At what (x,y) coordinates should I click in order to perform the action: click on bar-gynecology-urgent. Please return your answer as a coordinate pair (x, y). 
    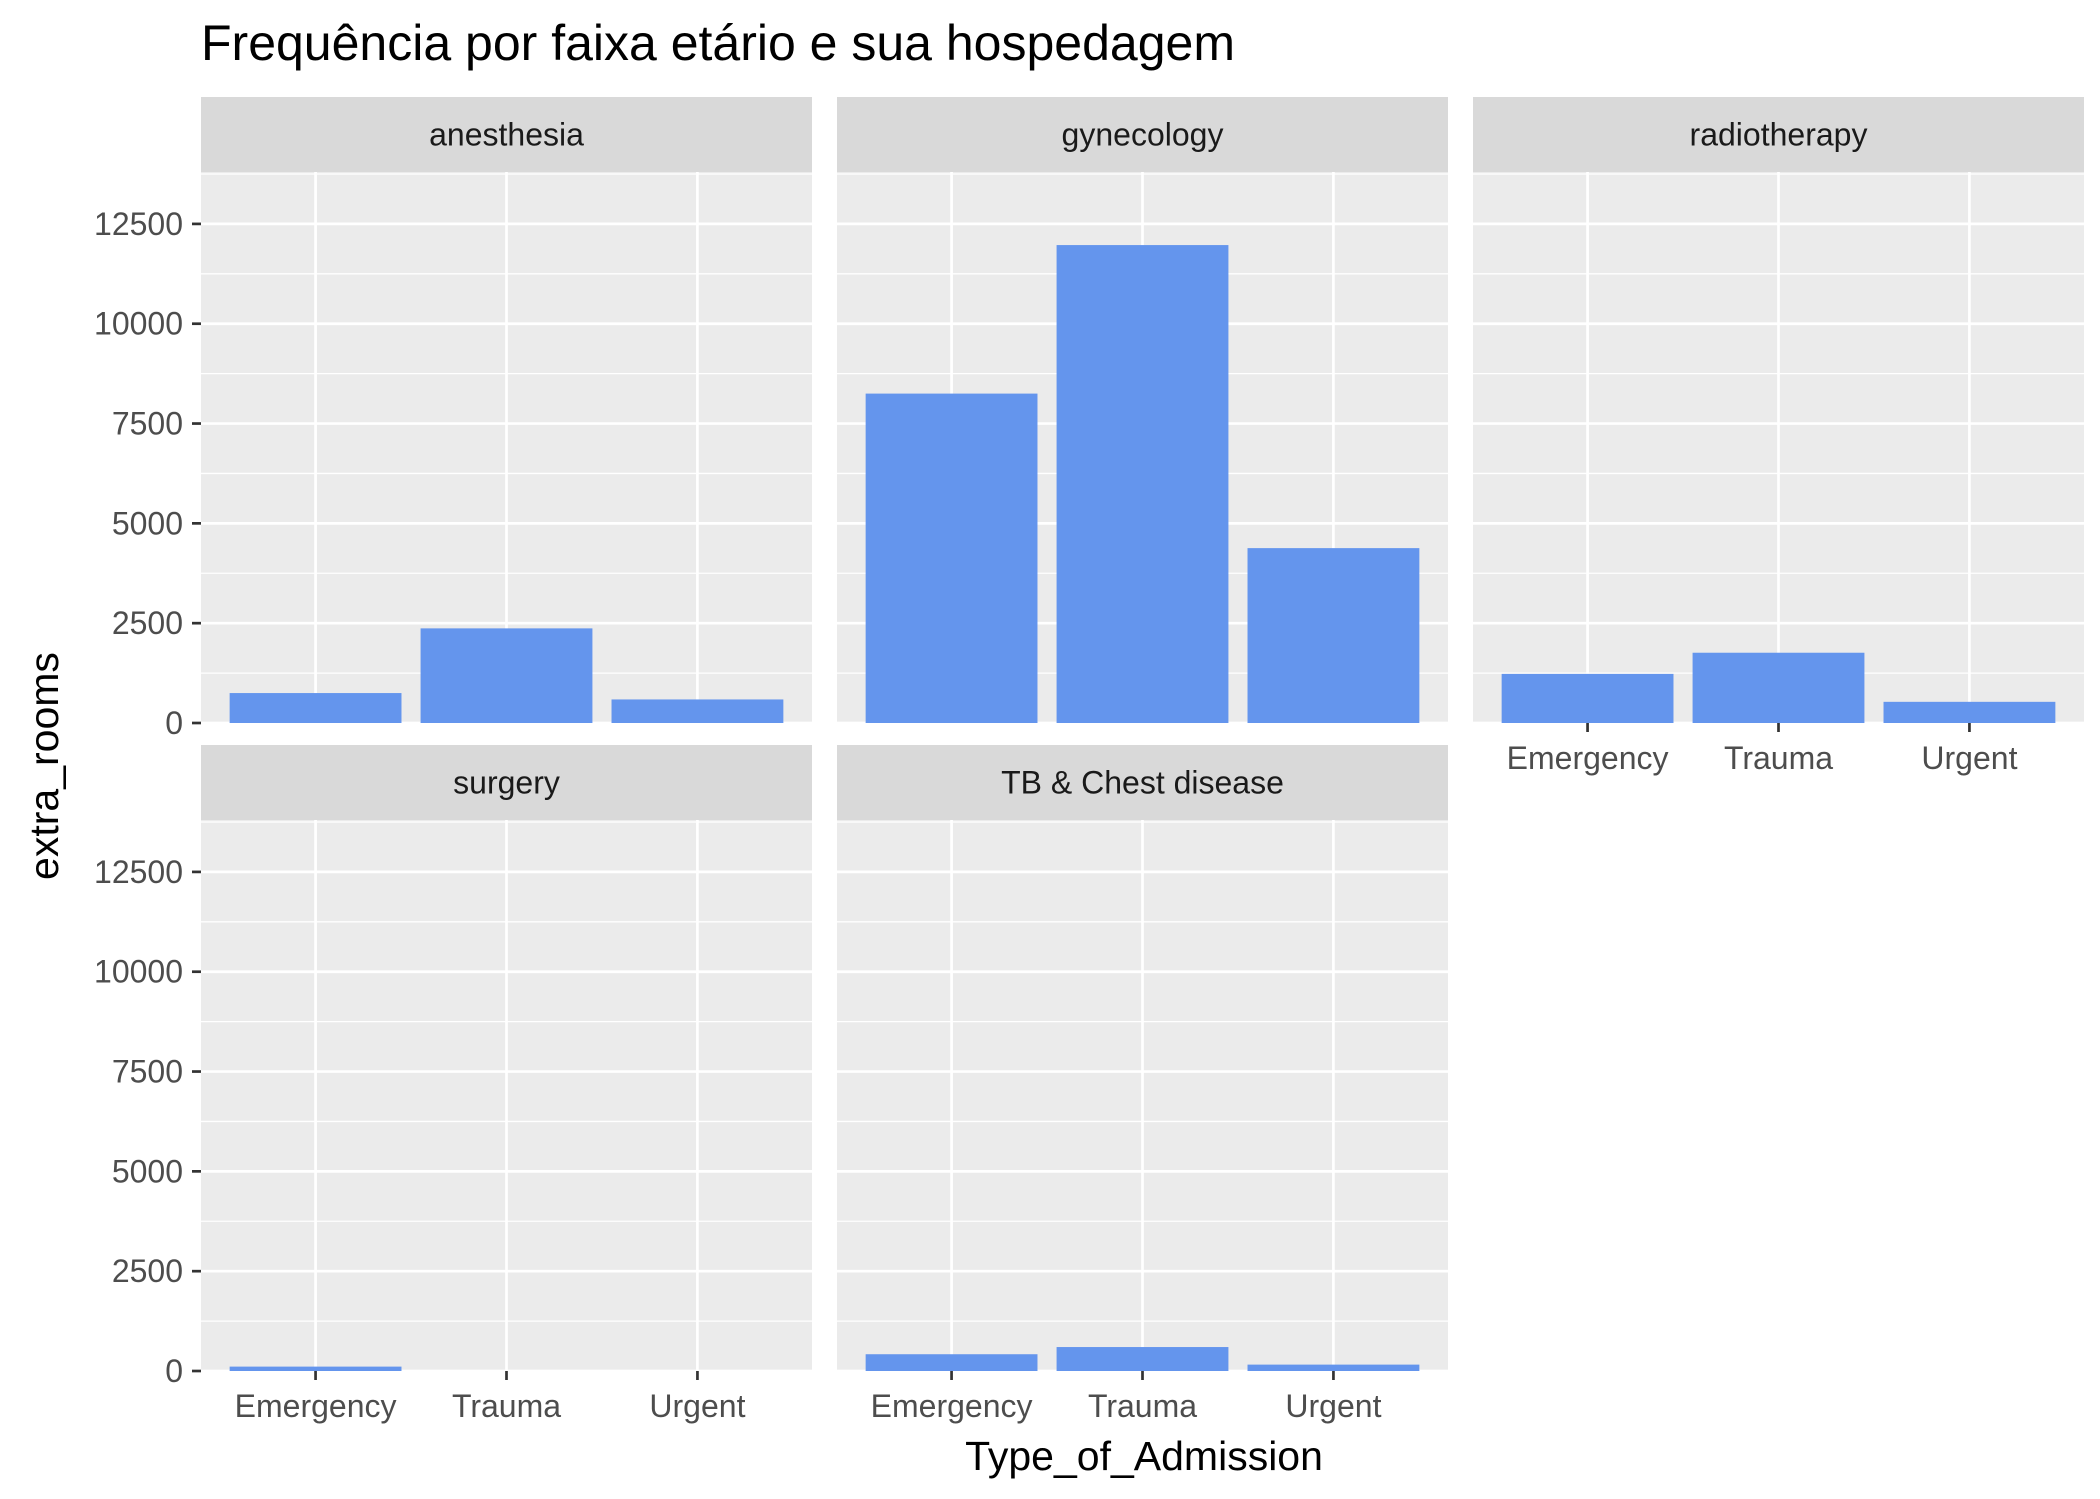
    Looking at the image, I should click on (1333, 635).